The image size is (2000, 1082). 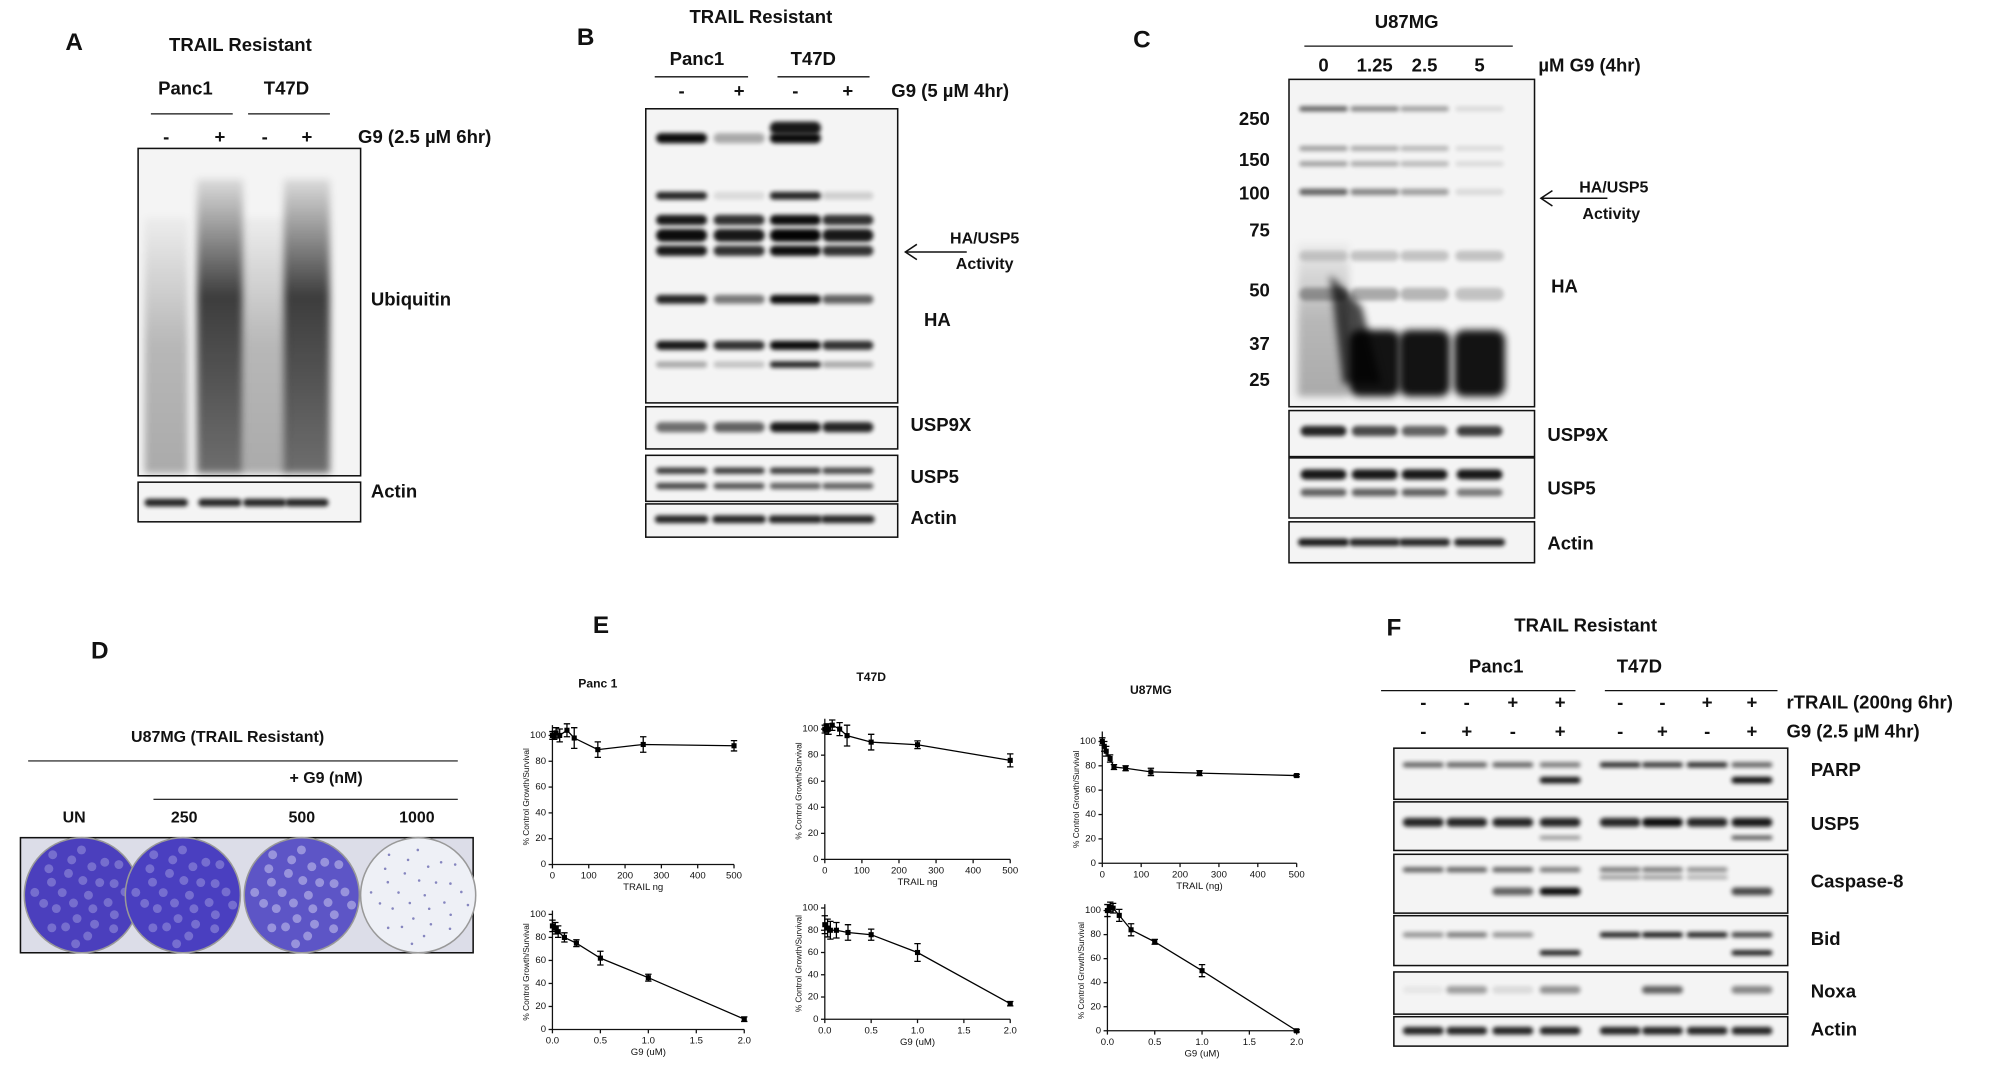 I want to click on y-tick-label: 40, so click(x=540, y=812).